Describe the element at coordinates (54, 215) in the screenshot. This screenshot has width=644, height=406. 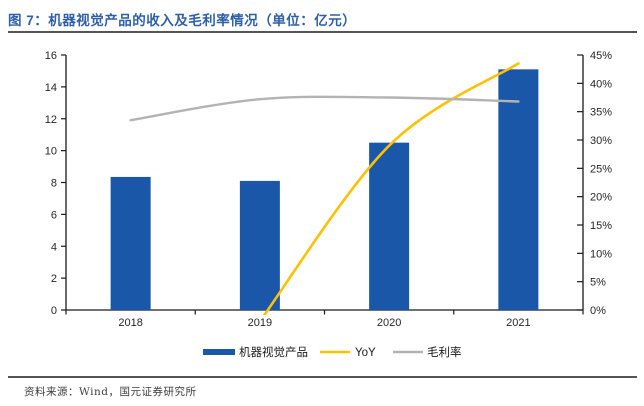
I see `left-axis-label: 6` at that location.